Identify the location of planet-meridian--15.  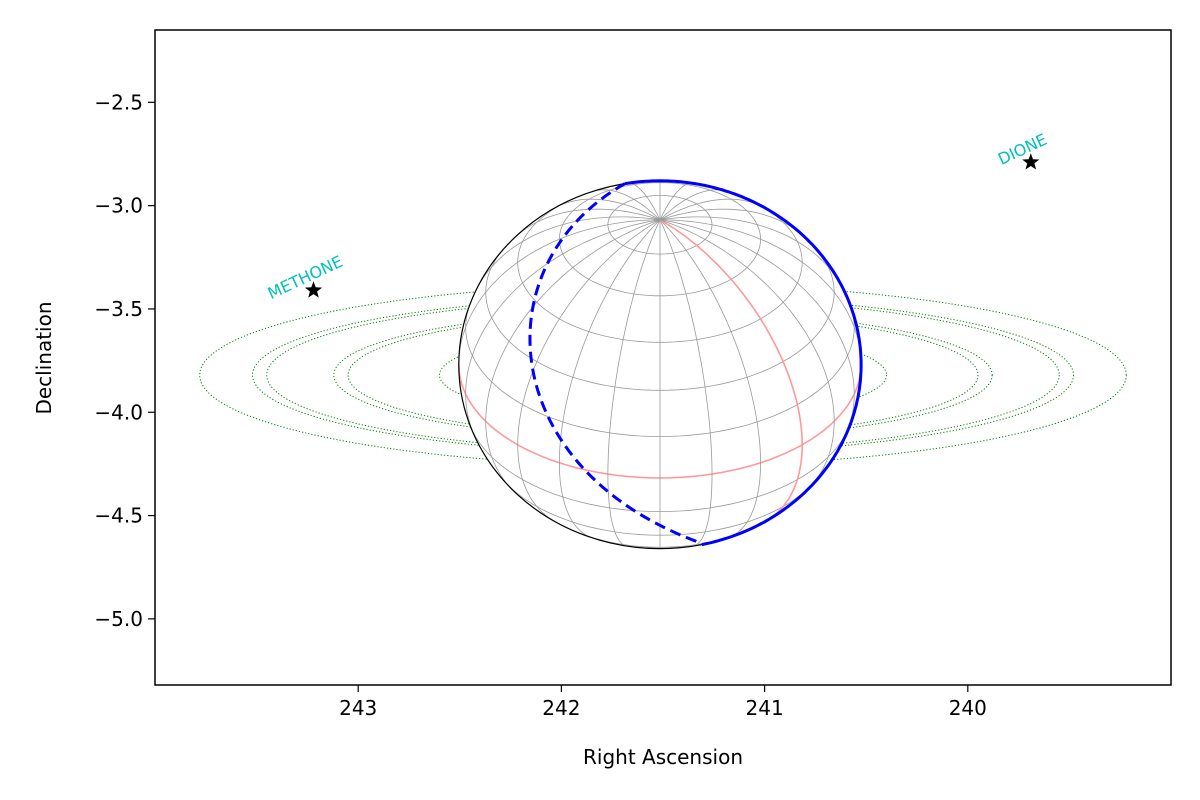
(634, 383).